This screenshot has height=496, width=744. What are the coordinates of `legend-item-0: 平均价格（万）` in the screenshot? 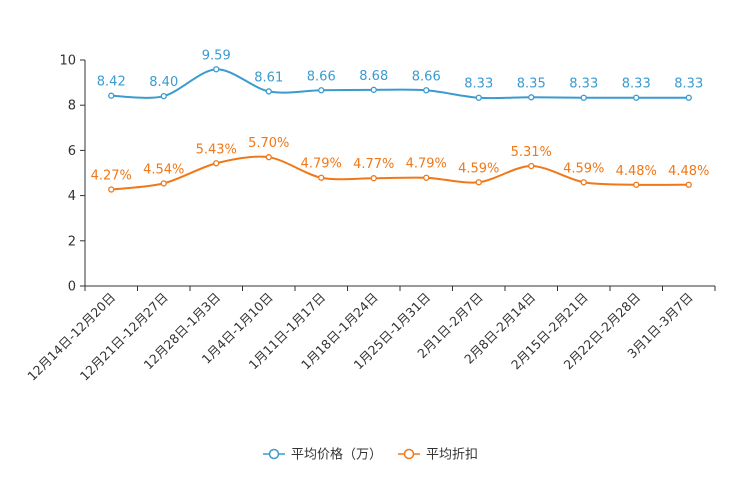 It's located at (322, 455).